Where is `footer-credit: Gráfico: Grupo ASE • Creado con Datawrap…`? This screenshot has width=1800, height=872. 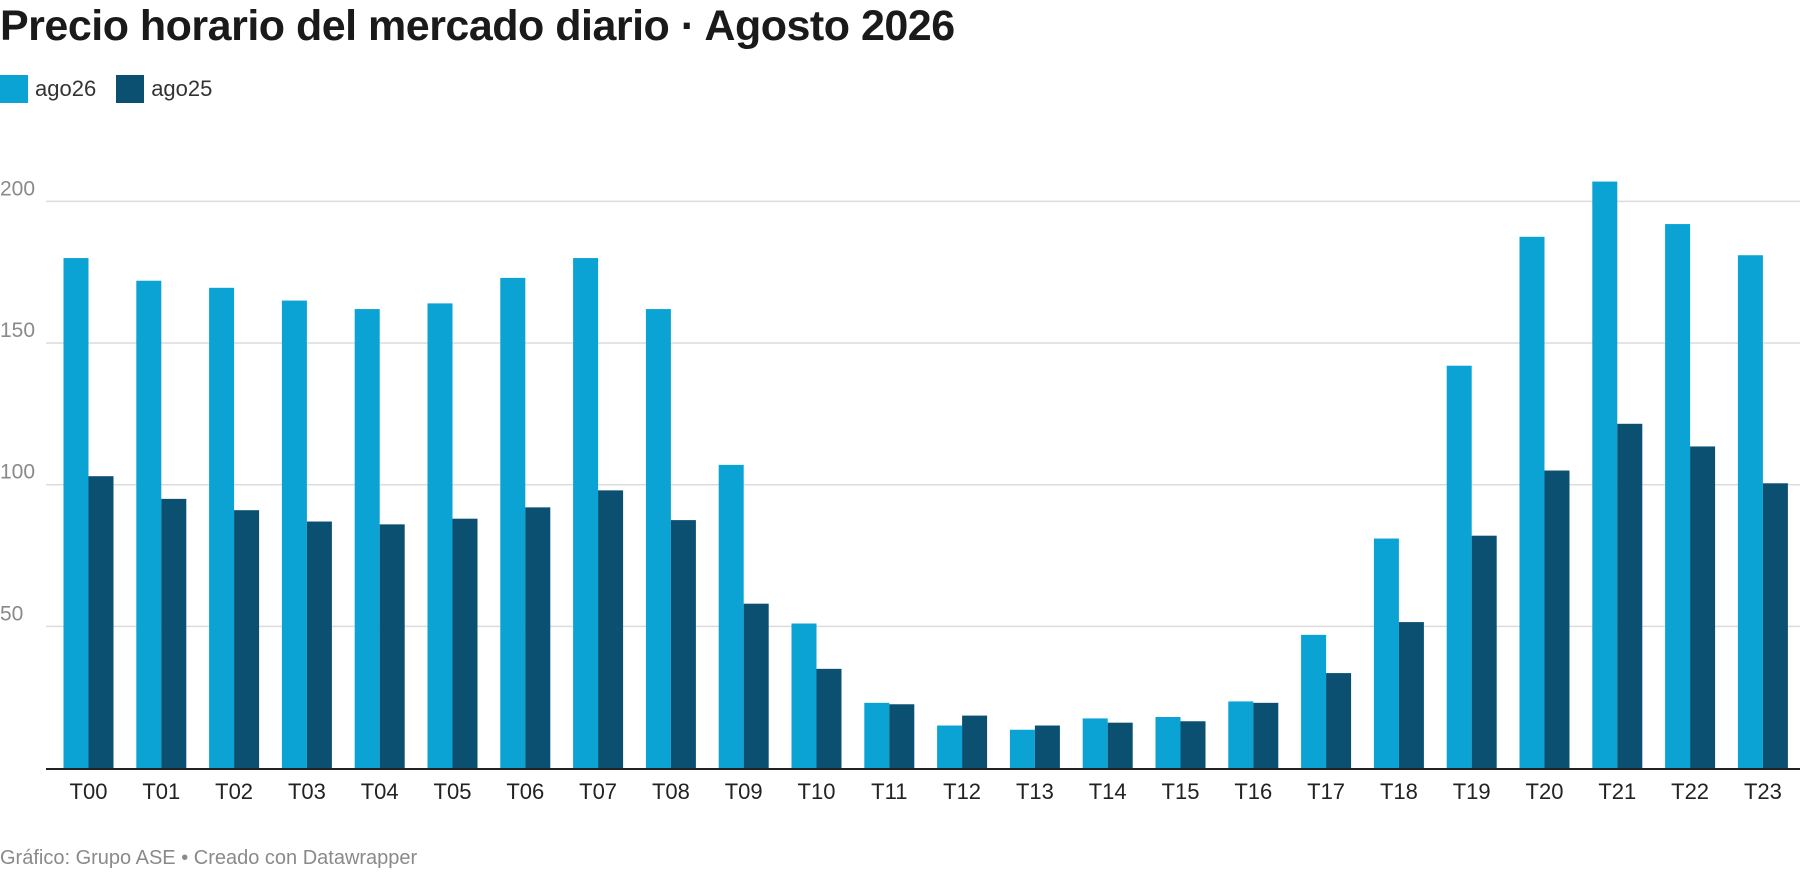
footer-credit: Gráfico: Grupo ASE • Creado con Datawrap… is located at coordinates (209, 858).